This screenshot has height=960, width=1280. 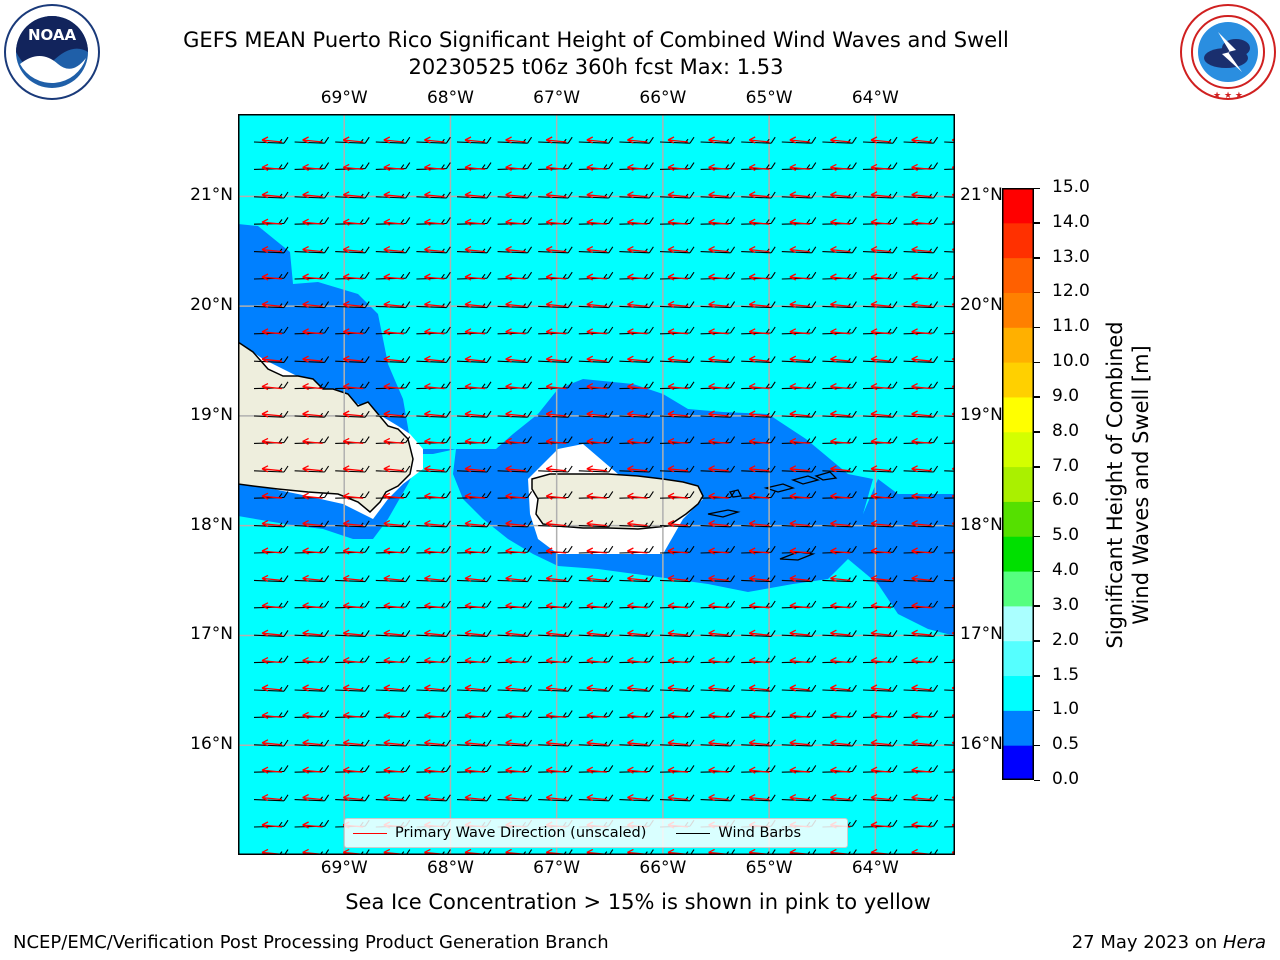 What do you see at coordinates (450, 868) in the screenshot?
I see `lon-tick-bottom: 68°W` at bounding box center [450, 868].